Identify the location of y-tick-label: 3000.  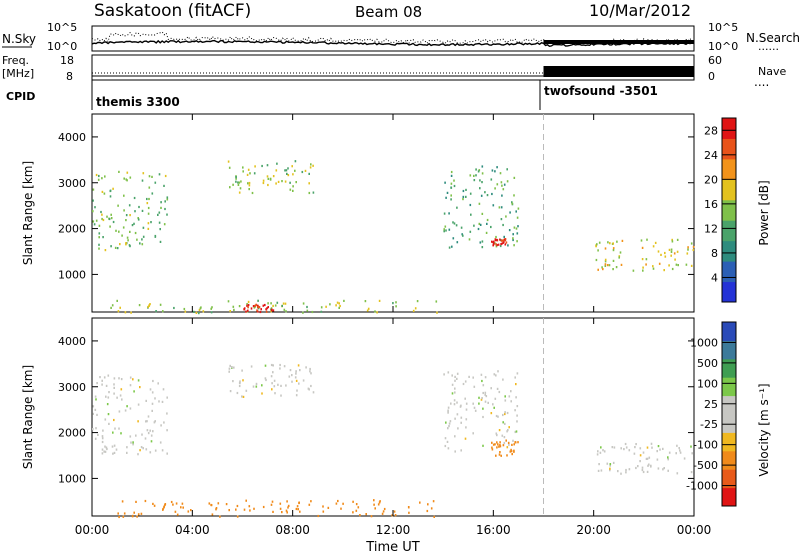
(72, 183).